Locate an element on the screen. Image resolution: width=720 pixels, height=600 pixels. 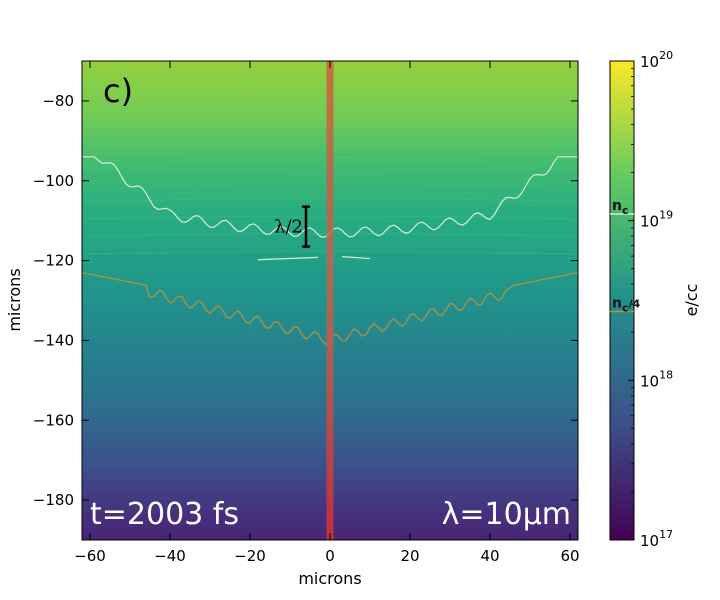
x-tick-label: 60 is located at coordinates (569, 556).